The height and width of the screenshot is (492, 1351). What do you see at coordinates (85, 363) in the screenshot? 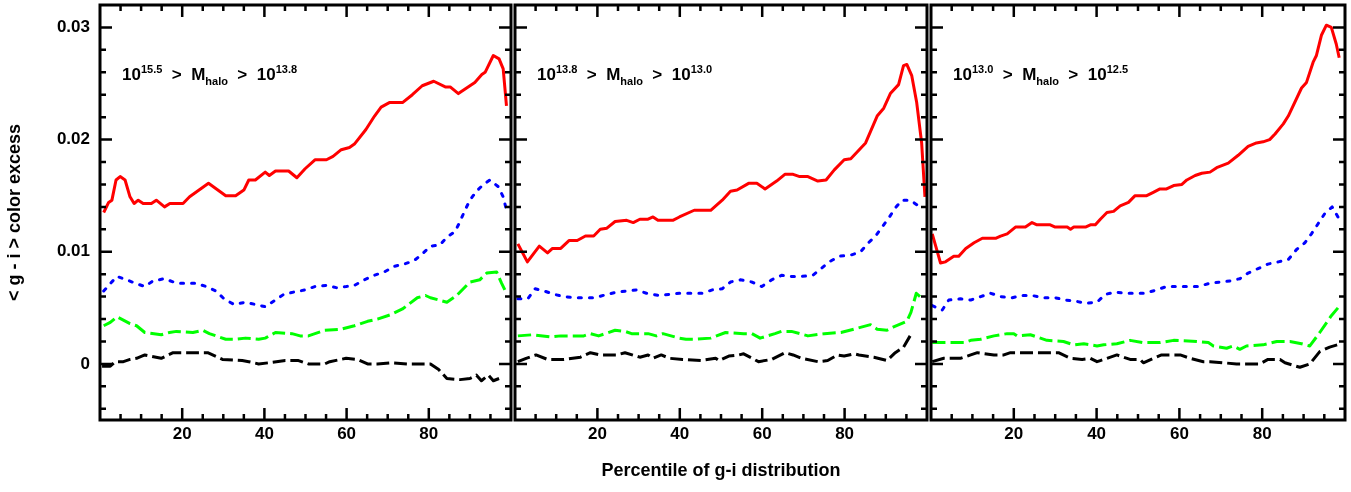
I see `y-tick-label: 0` at bounding box center [85, 363].